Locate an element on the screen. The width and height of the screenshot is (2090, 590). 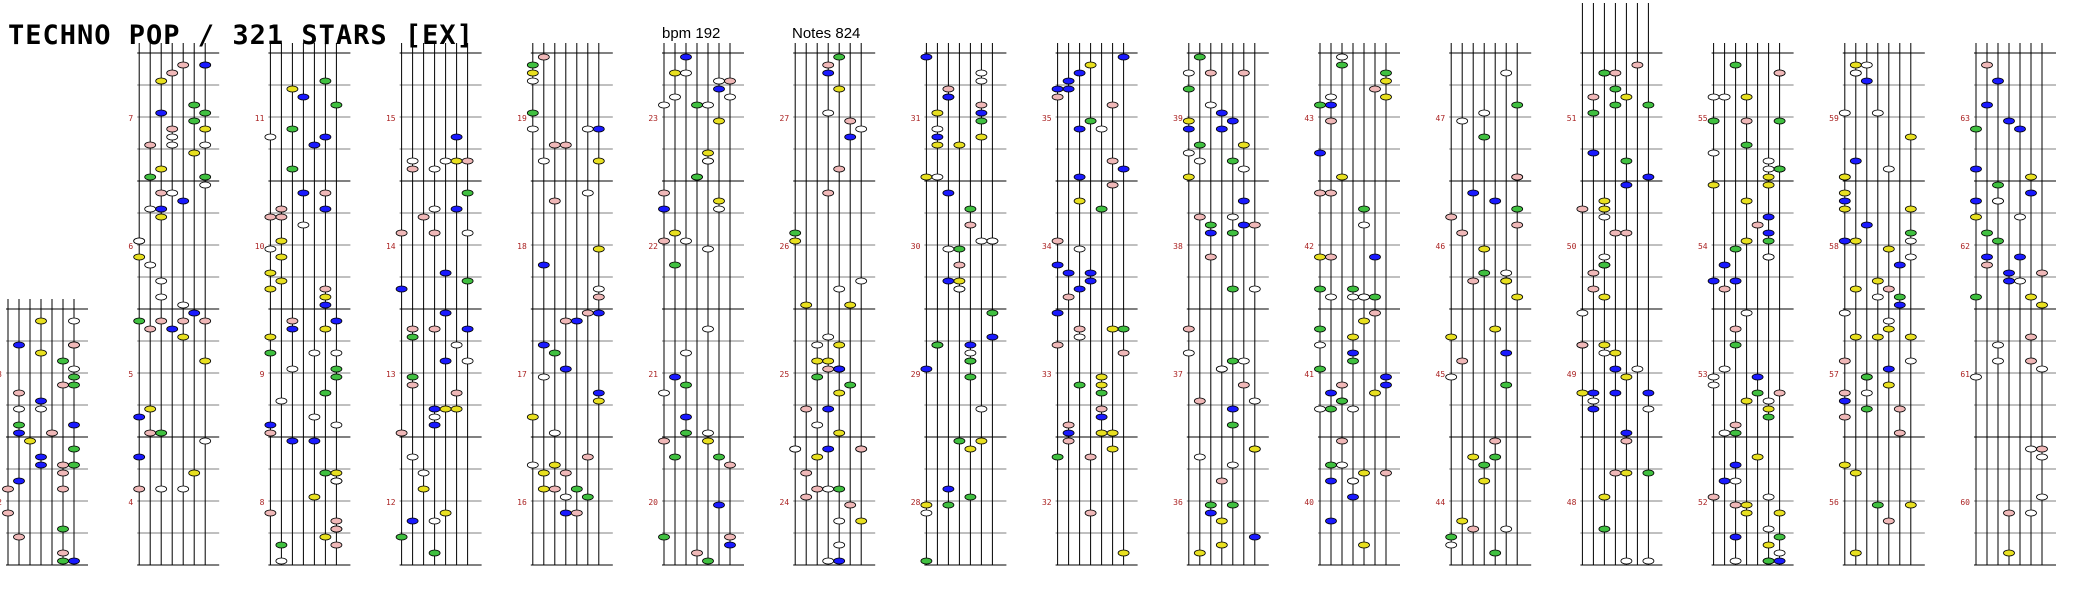
measure-number: 56 is located at coordinates (1834, 502).